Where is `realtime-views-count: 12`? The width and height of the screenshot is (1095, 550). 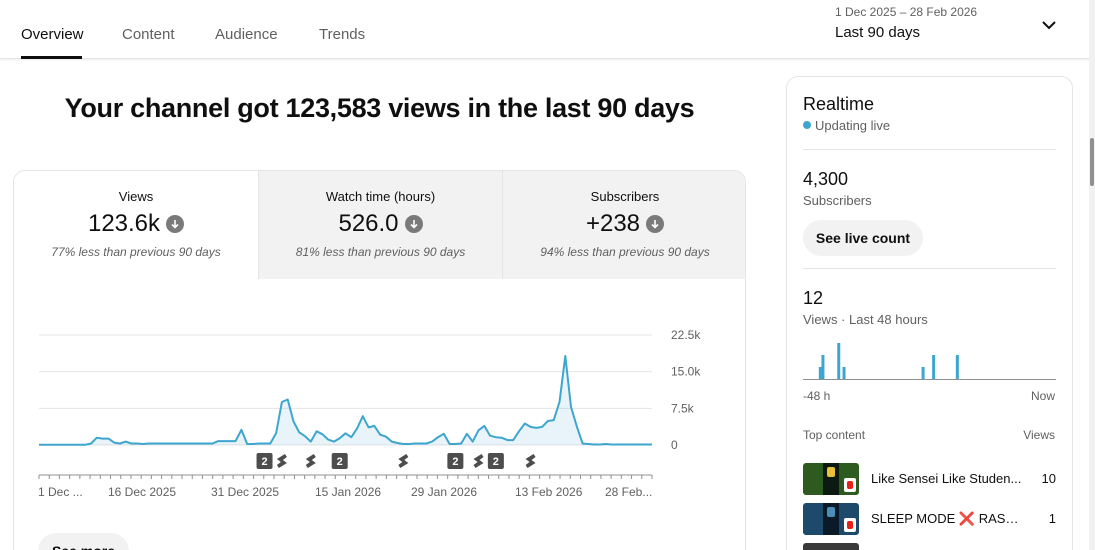 realtime-views-count: 12 is located at coordinates (813, 298).